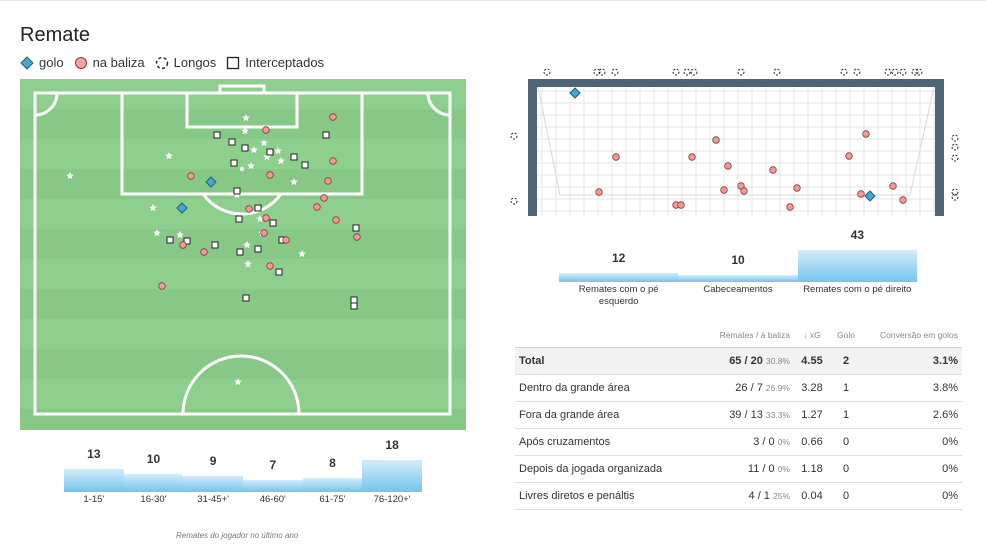 This screenshot has height=549, width=986. Describe the element at coordinates (332, 472) in the screenshot. I see `shot-time-bar: 8 61-75'` at that location.